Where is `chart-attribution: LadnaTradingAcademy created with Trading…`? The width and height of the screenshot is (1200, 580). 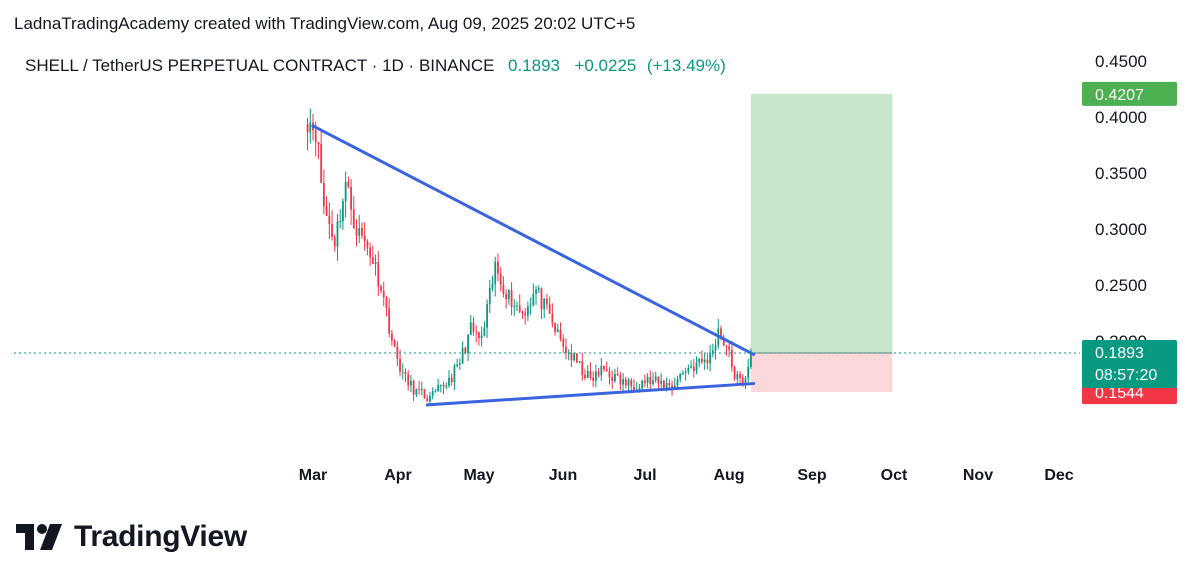 chart-attribution: LadnaTradingAcademy created with Trading… is located at coordinates (325, 23).